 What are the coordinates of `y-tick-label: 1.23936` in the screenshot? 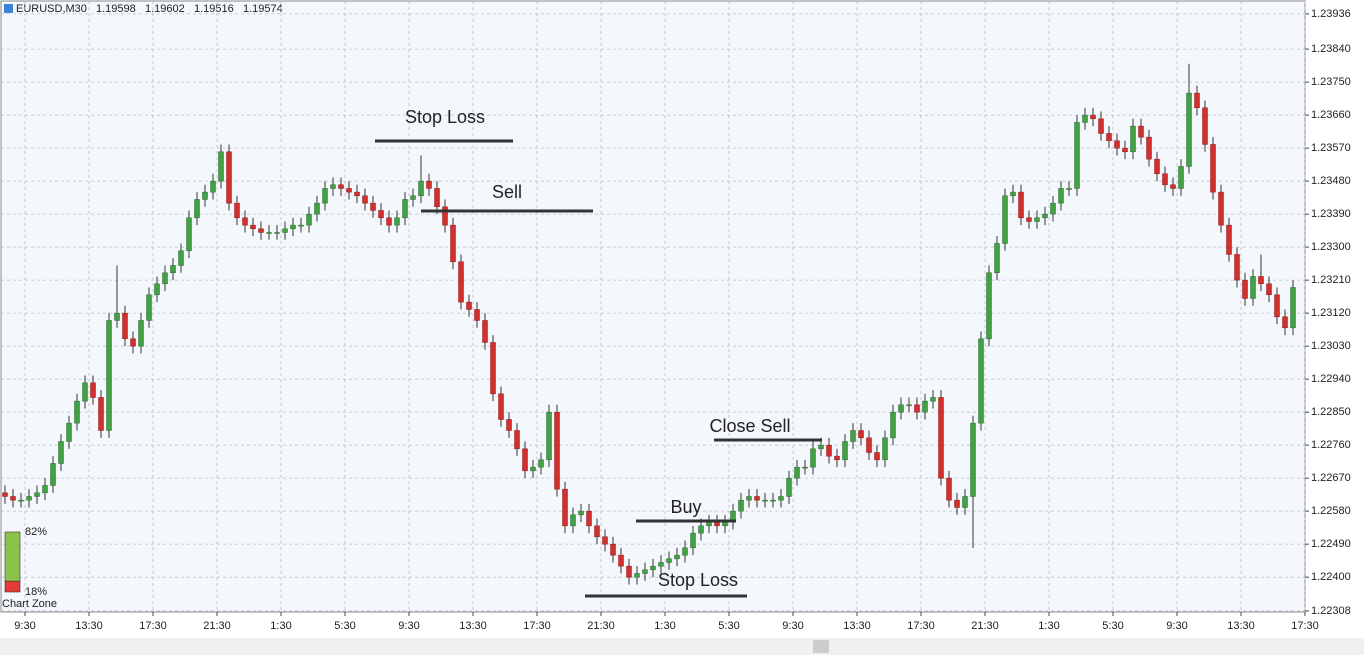 It's located at (1331, 14).